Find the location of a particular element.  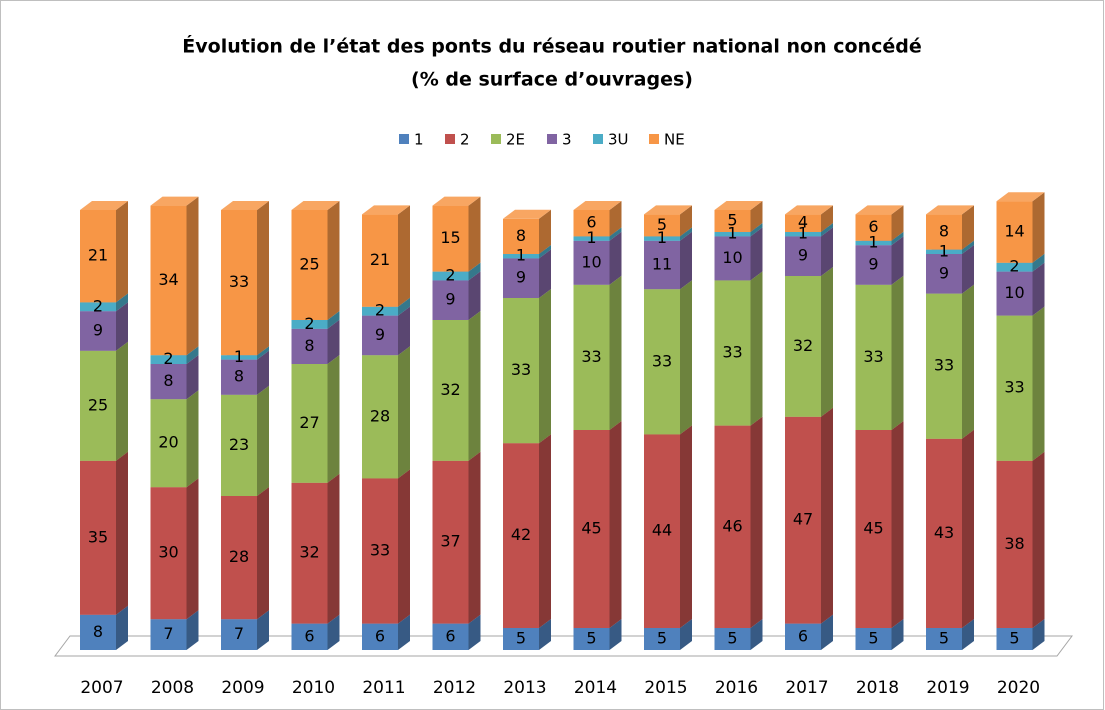

chart-subtitle: (% de surface d’ouvrages) is located at coordinates (552, 80).